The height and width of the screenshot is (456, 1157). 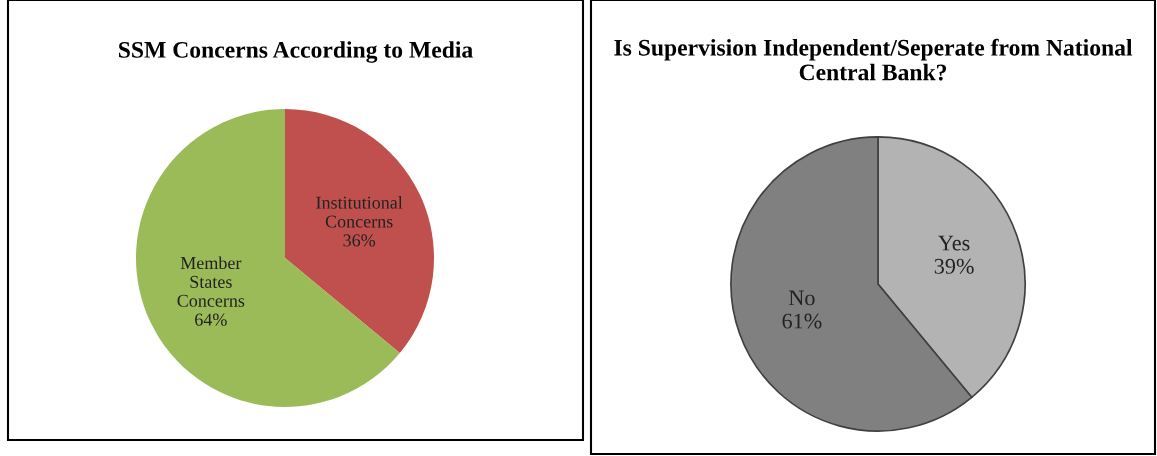 I want to click on slice-label: Yes, so click(x=954, y=243).